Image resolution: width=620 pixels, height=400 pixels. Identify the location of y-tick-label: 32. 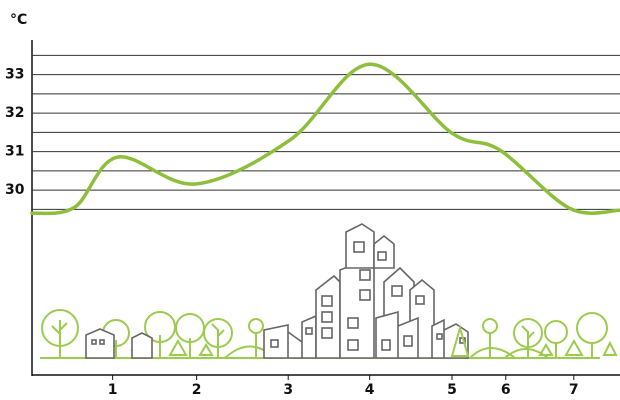
(14, 113).